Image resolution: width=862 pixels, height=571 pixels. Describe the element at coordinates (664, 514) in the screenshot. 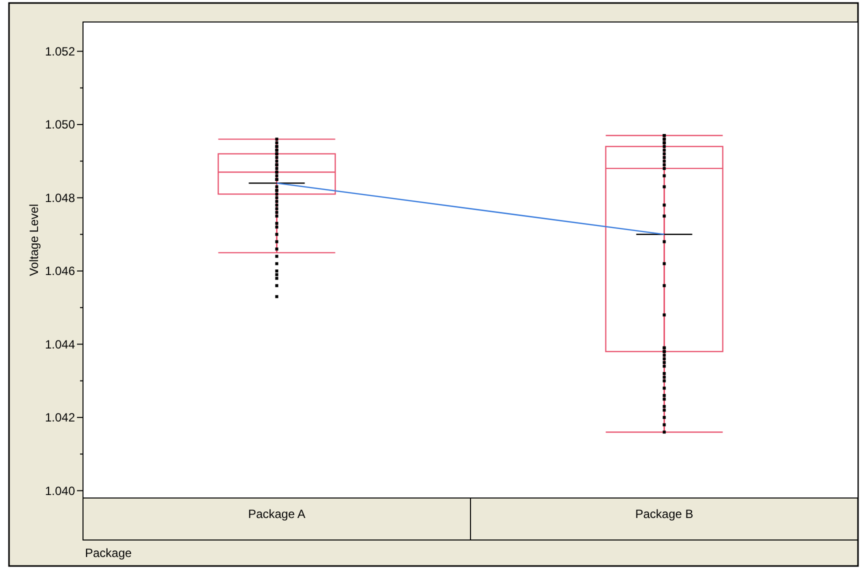

I see `x-tick-label: Package B` at that location.